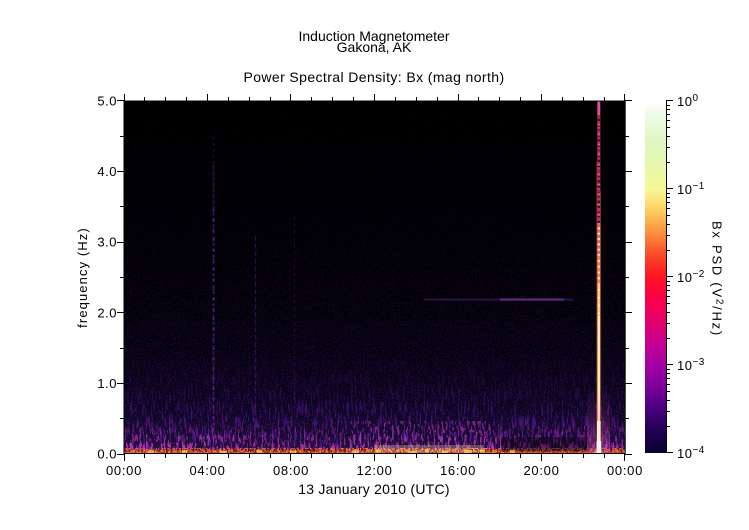 The width and height of the screenshot is (749, 530). Describe the element at coordinates (374, 470) in the screenshot. I see `svg-text: 12:00` at that location.